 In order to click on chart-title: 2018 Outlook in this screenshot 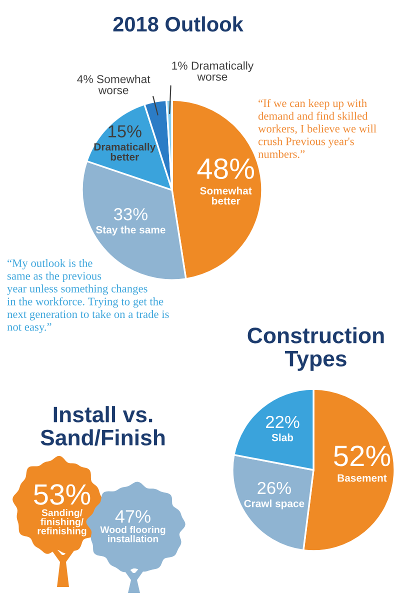, I will do `click(178, 24)`.